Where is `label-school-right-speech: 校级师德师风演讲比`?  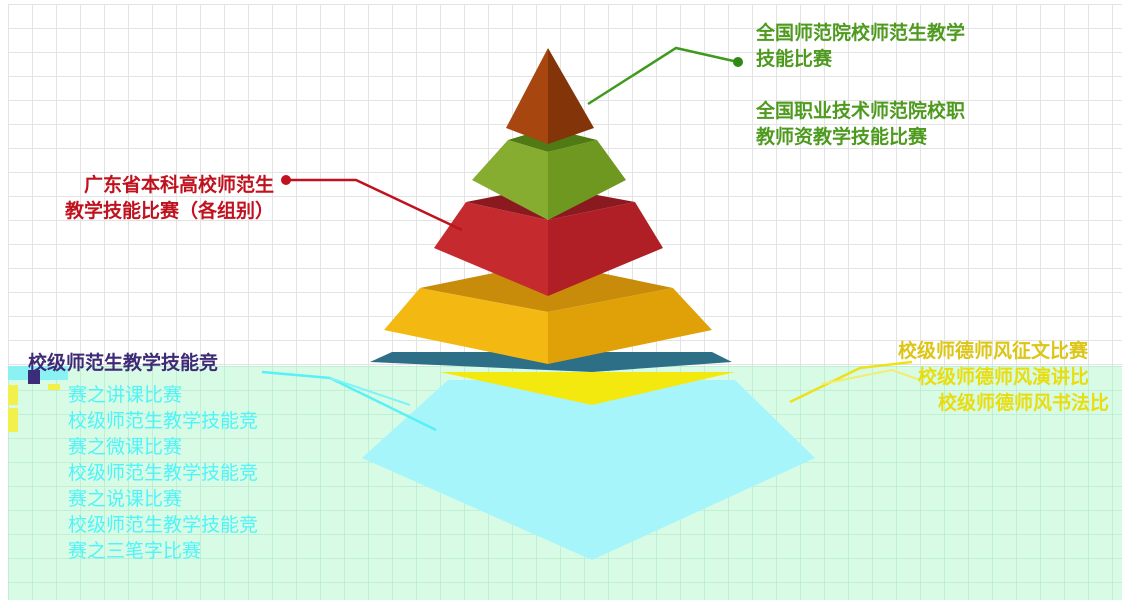 label-school-right-speech: 校级师德师风演讲比 is located at coordinates (1004, 377).